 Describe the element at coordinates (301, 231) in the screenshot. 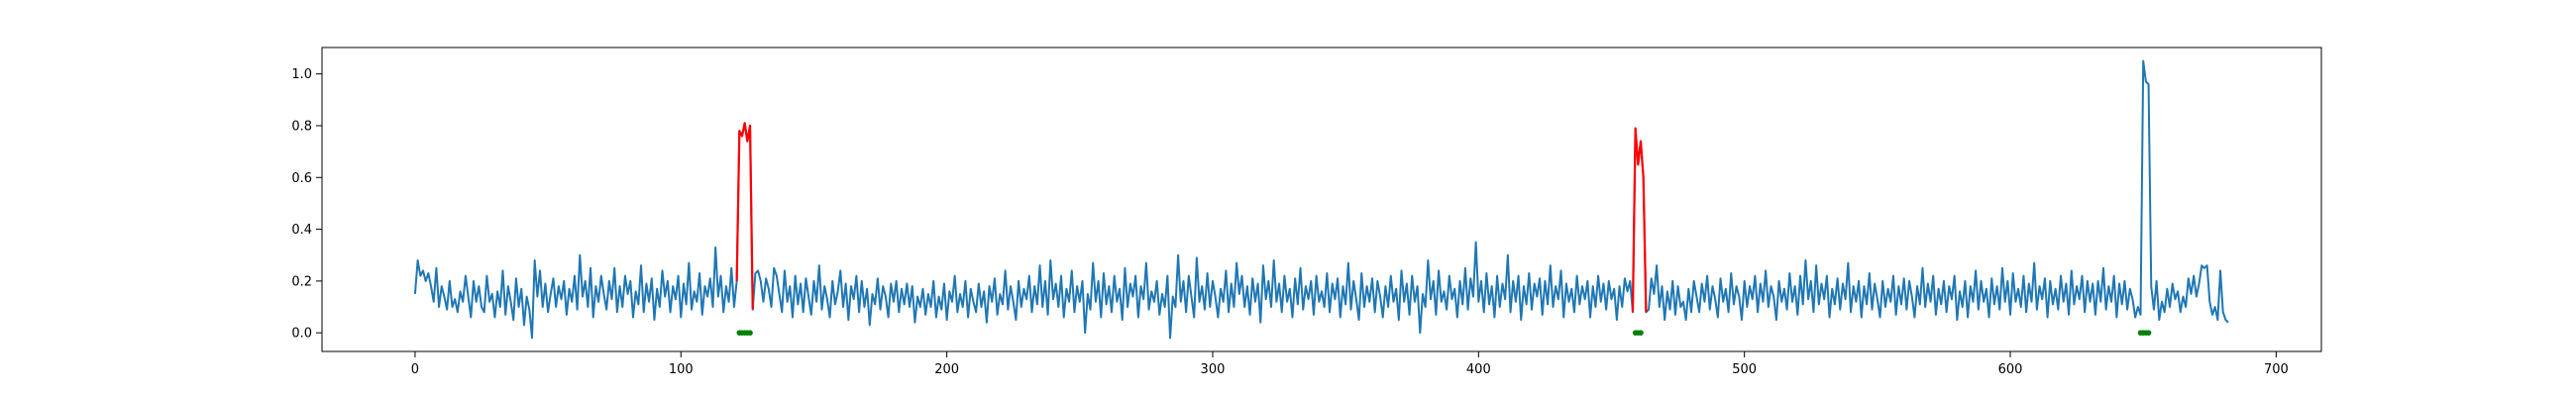

I see `y-tick-label: 0.4` at that location.